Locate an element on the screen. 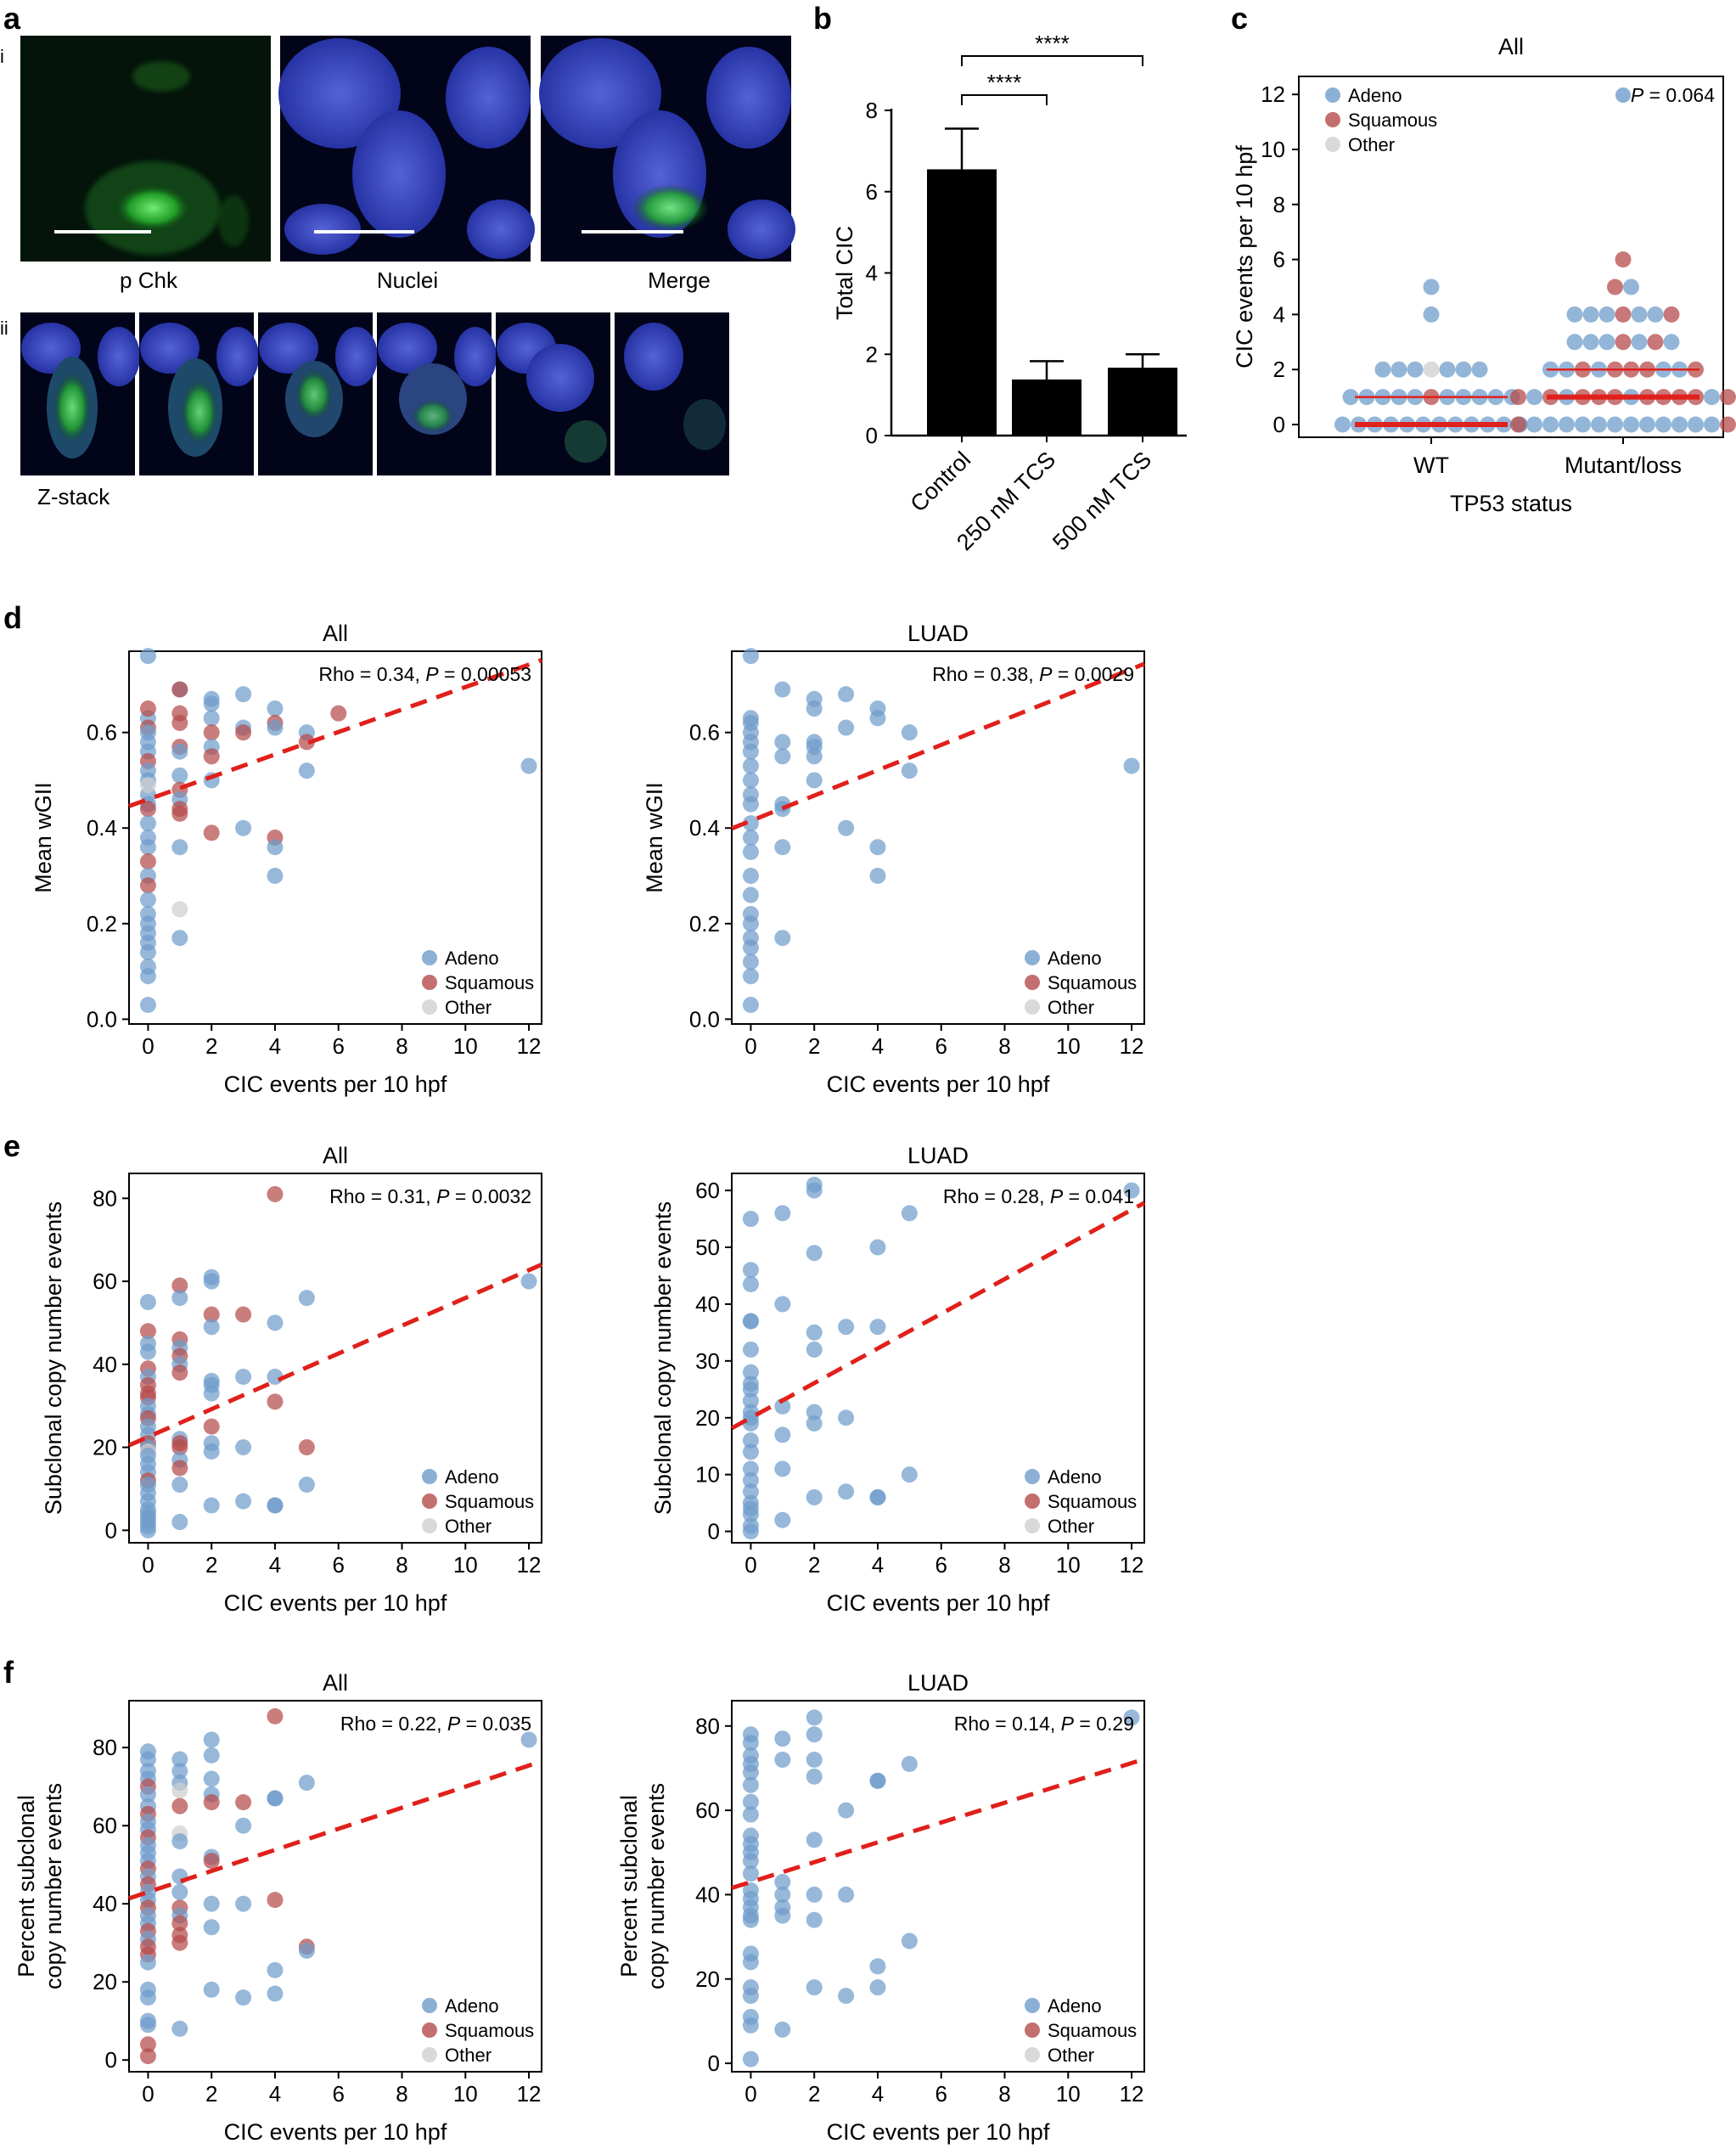  significance-bracket is located at coordinates (1005, 99).